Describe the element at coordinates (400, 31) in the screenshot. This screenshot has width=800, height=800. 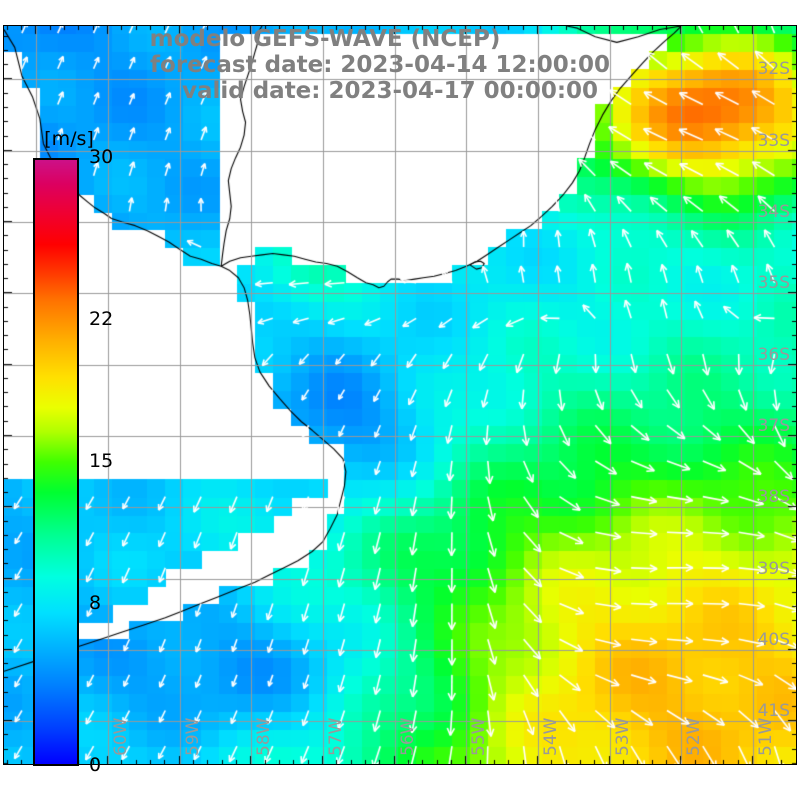
I see `top-axis-ticks` at that location.